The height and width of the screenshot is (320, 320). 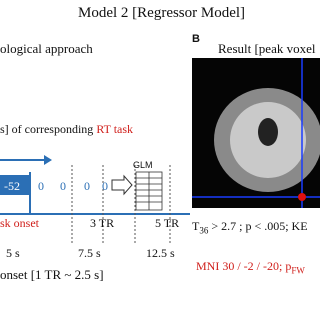 What do you see at coordinates (52, 274) in the screenshot?
I see `axis-label: onset [1 TR ~ 2.5 s]` at bounding box center [52, 274].